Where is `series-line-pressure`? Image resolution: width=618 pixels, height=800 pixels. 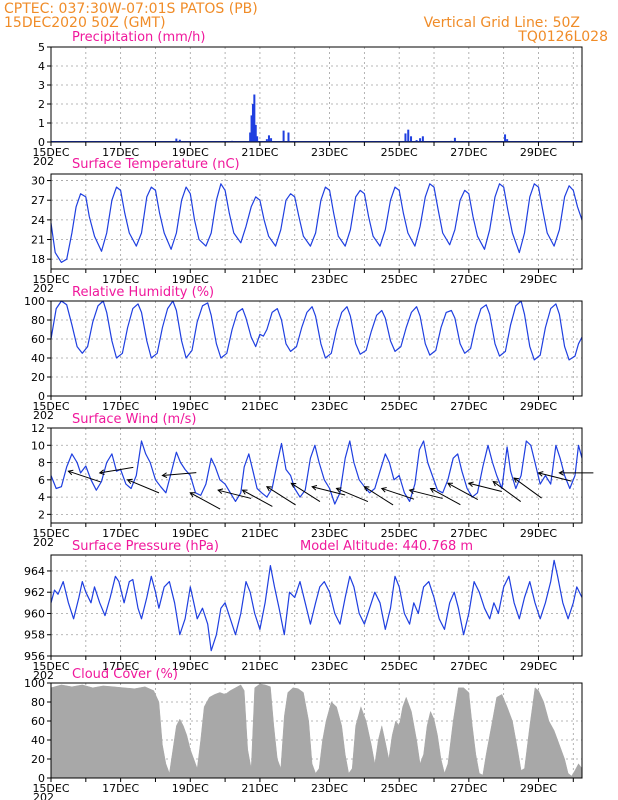
series-line-pressure is located at coordinates (316, 605).